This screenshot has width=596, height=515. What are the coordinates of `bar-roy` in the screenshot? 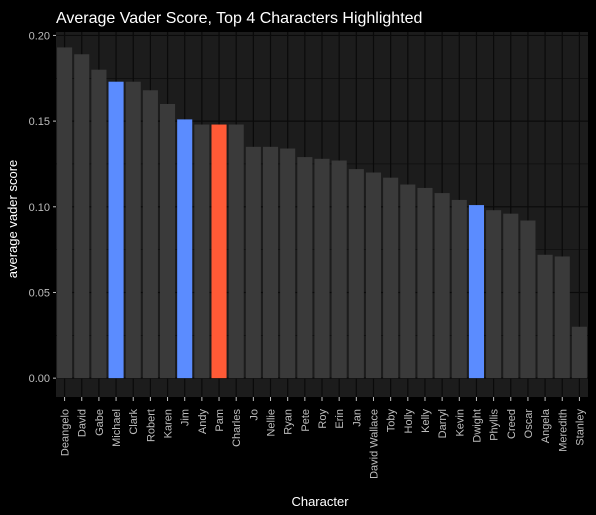 It's located at (322, 268).